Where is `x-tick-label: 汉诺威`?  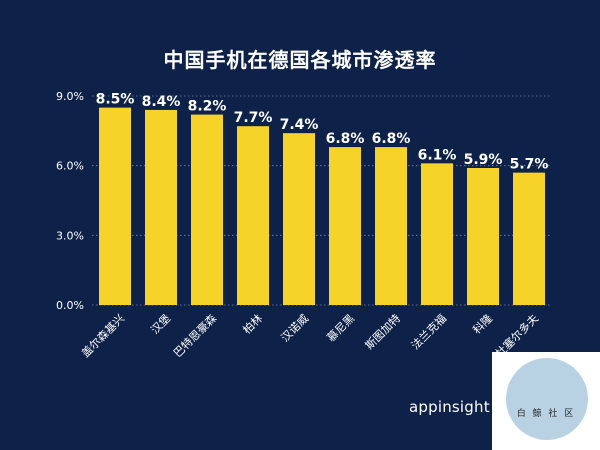
x-tick-label: 汉诺威 is located at coordinates (295, 328).